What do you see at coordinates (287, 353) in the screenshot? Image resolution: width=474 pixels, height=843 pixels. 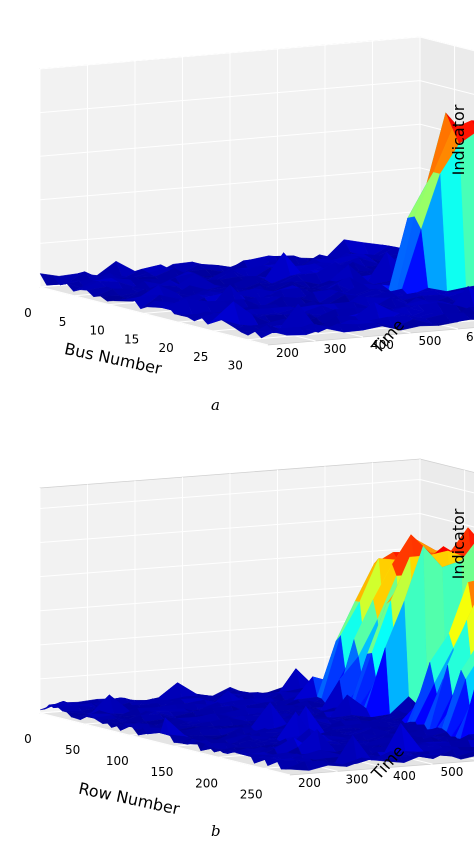 I see `chart-a-ytick: 200` at bounding box center [287, 353].